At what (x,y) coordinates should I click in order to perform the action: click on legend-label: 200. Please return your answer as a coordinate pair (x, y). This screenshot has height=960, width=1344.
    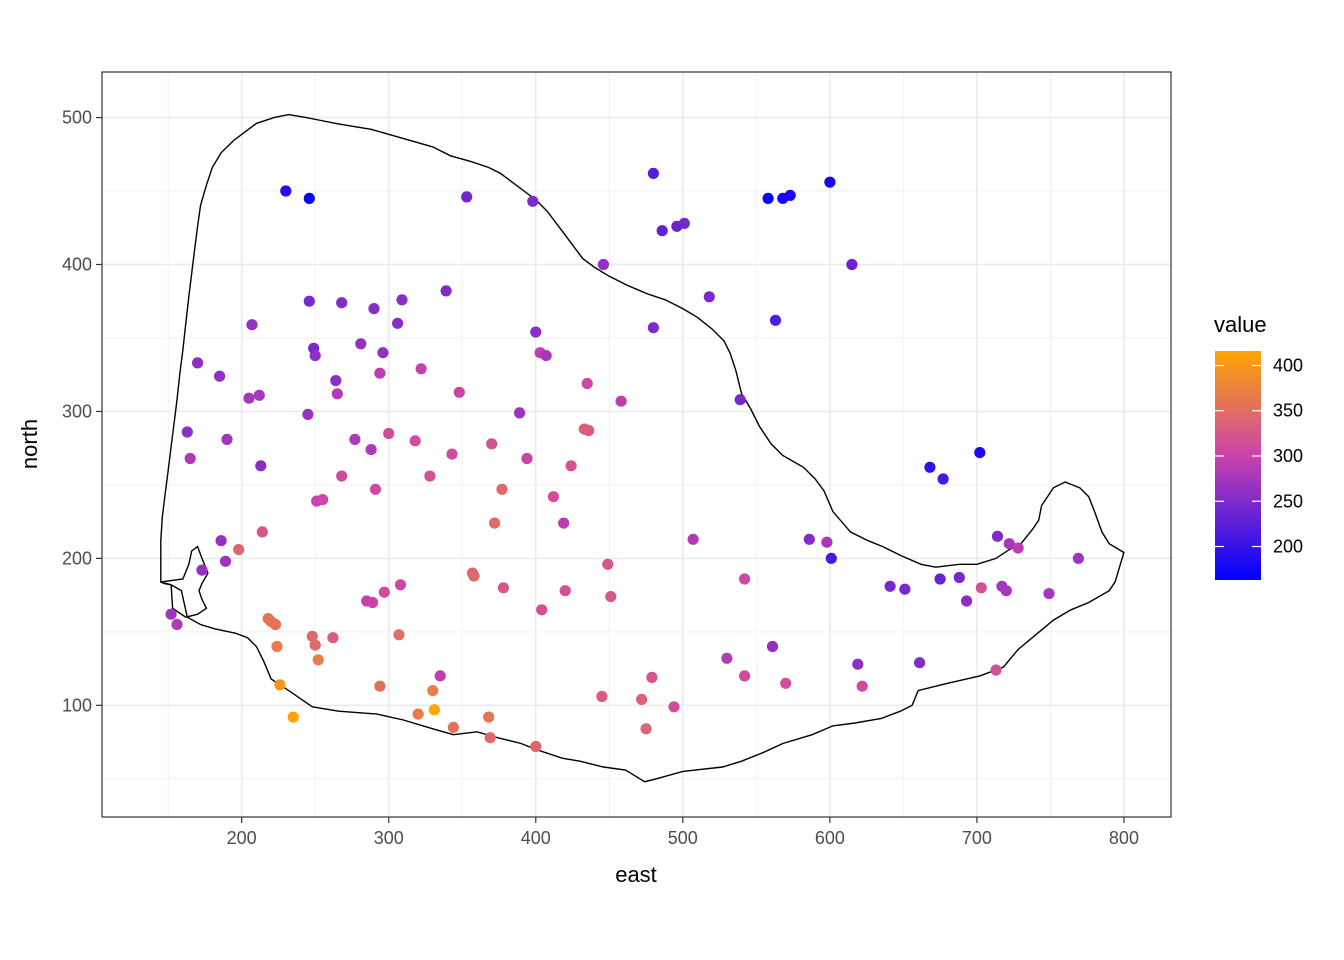
    Looking at the image, I should click on (1288, 547).